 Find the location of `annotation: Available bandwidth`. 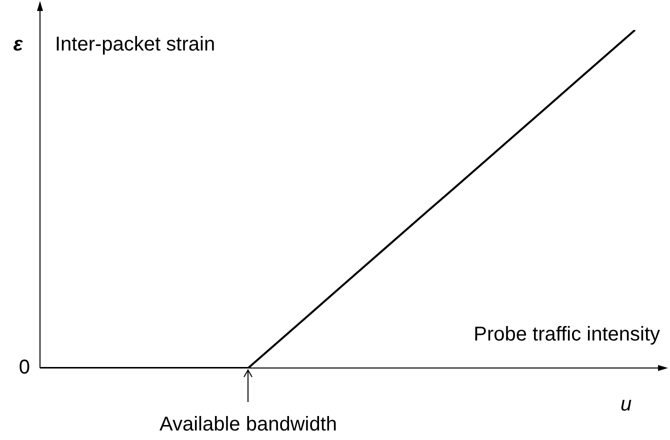

annotation: Available bandwidth is located at coordinates (248, 425).